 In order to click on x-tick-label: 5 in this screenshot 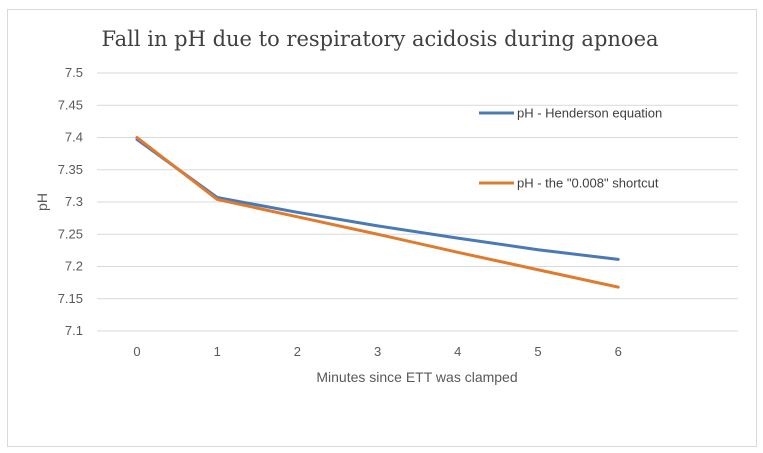, I will do `click(537, 351)`.